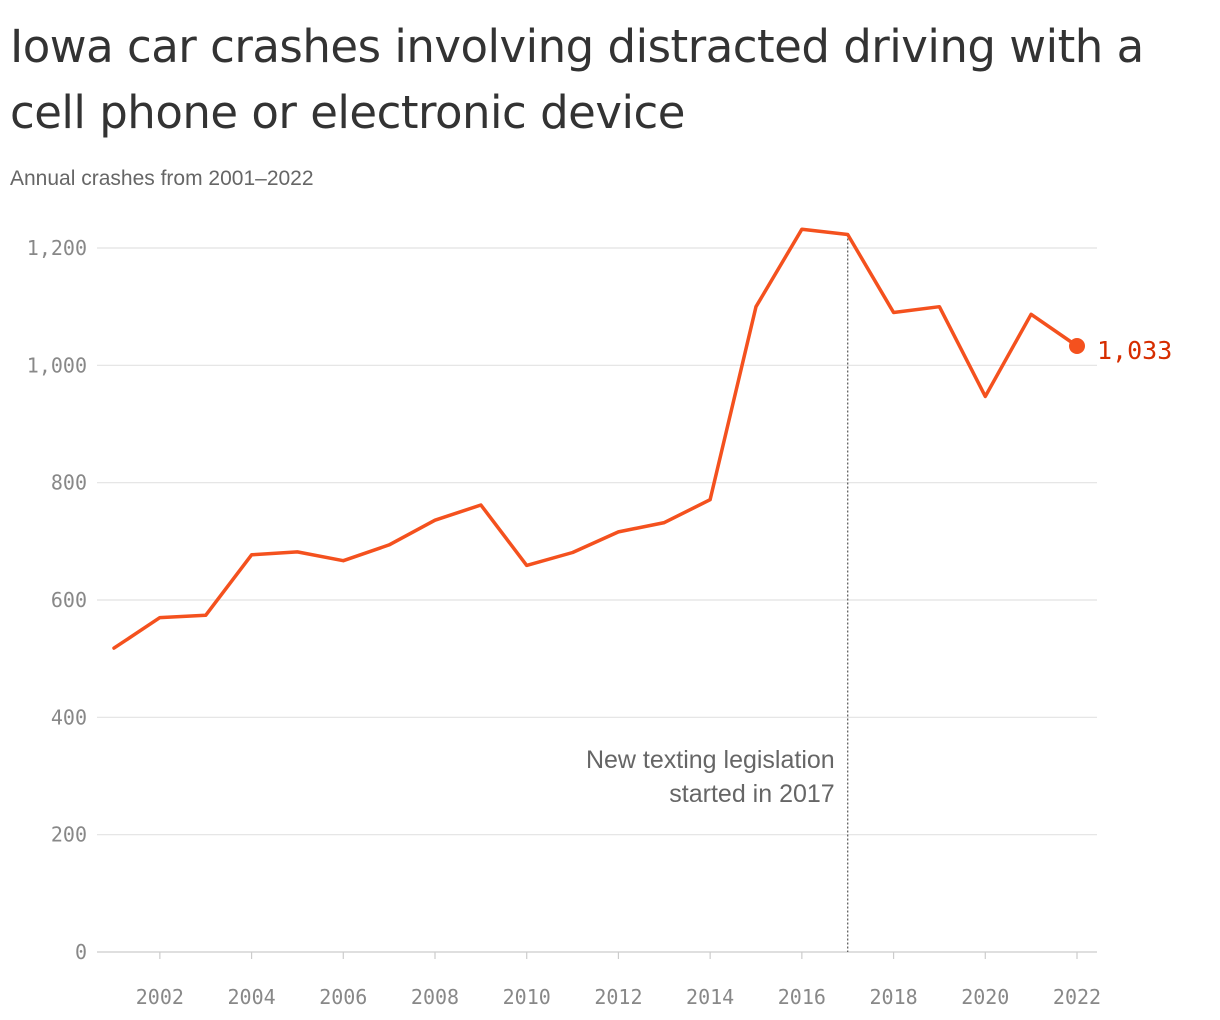 Image resolution: width=1220 pixels, height=1020 pixels. I want to click on y-tick-label: 600, so click(69, 600).